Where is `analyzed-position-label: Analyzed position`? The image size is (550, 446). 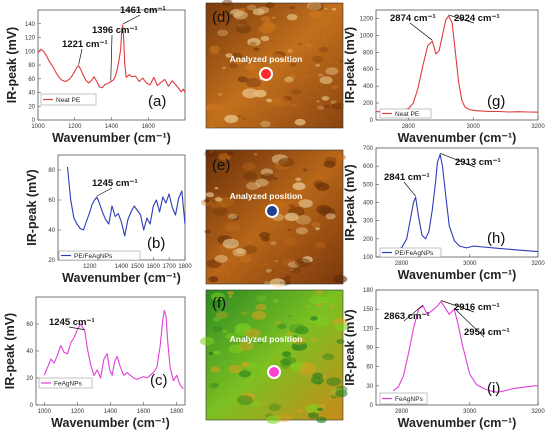 analyzed-position-label: Analyzed position is located at coordinates (266, 339).